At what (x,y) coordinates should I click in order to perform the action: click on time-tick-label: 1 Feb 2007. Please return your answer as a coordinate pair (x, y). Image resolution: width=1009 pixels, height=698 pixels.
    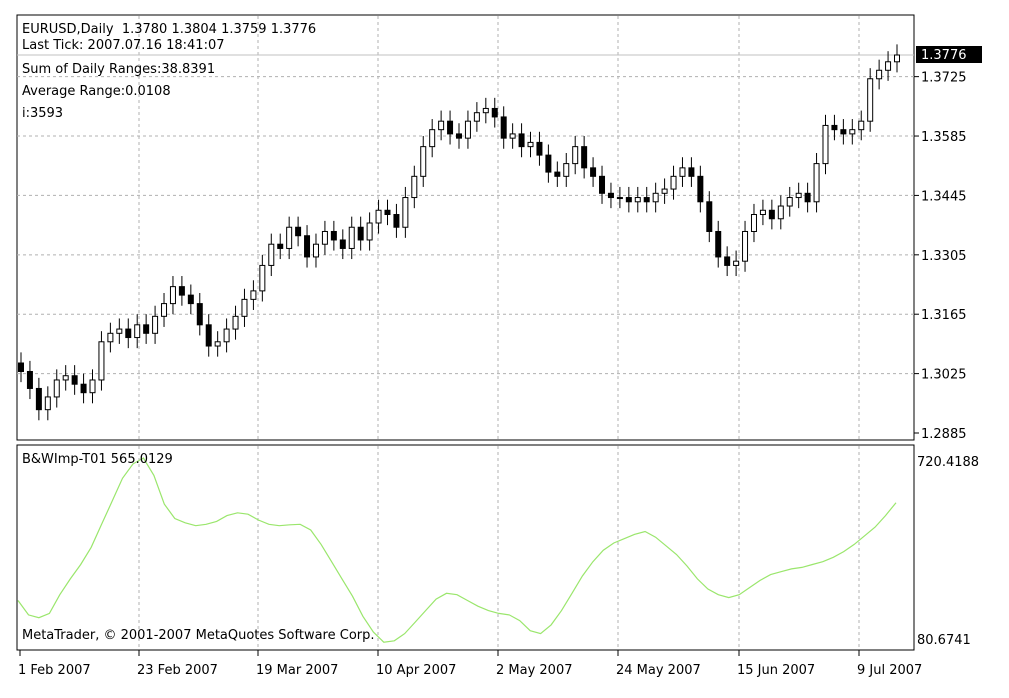
    Looking at the image, I should click on (54, 670).